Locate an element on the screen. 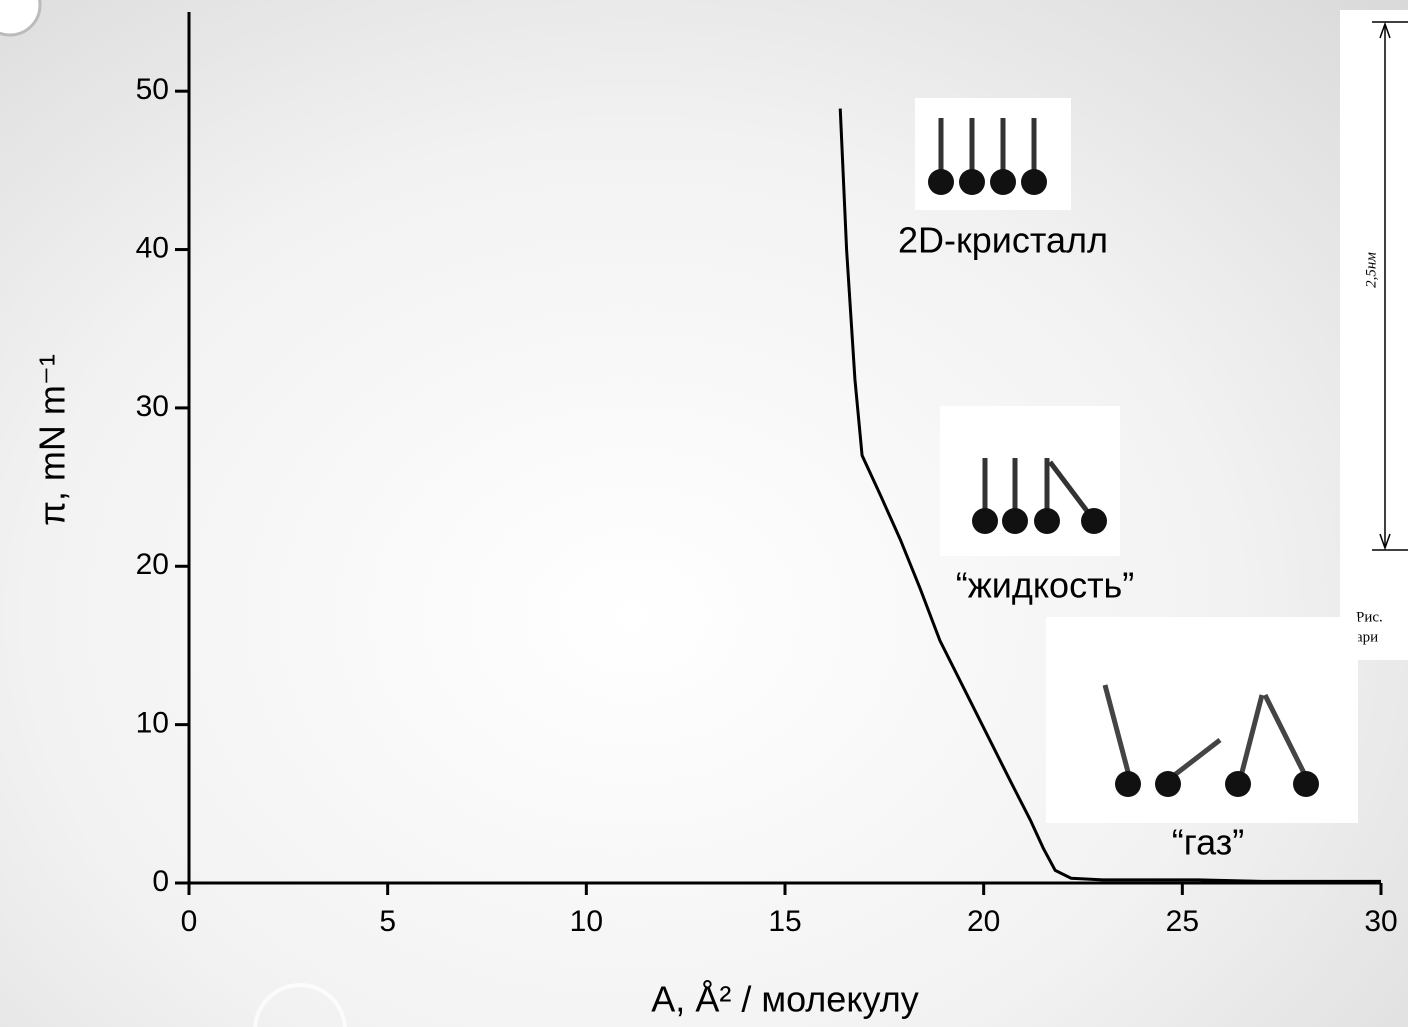  side-caption: ари is located at coordinates (1367, 637).